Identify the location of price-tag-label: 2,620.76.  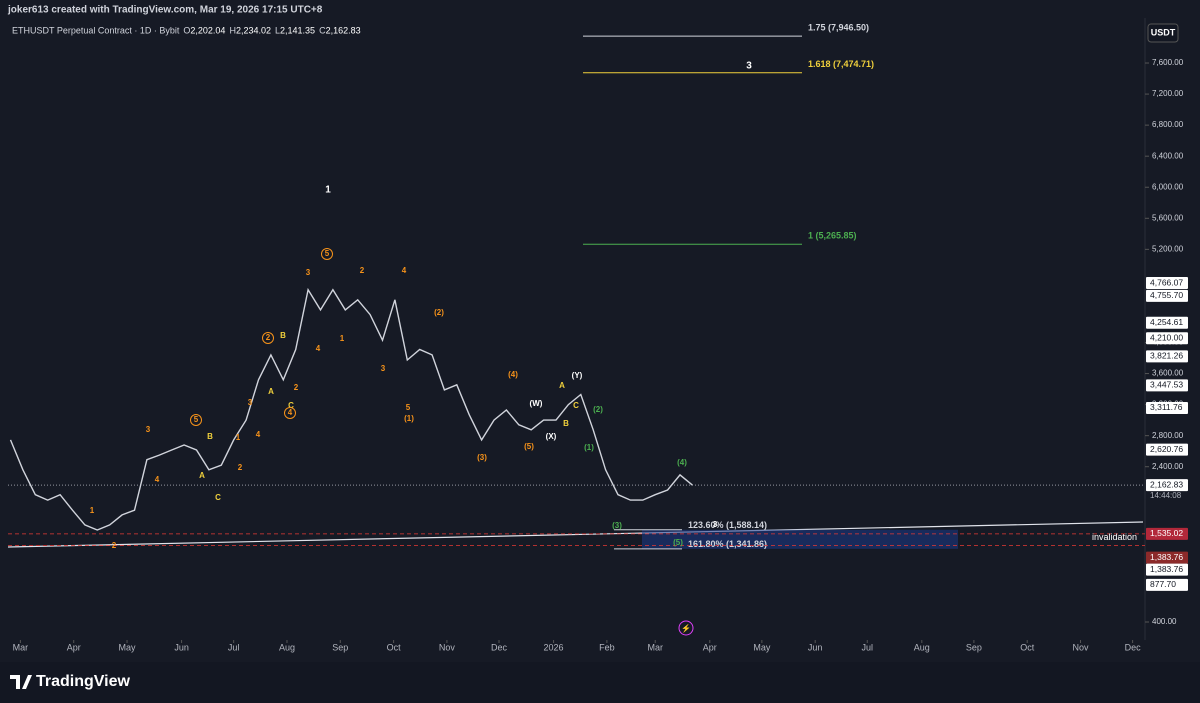
(1166, 449).